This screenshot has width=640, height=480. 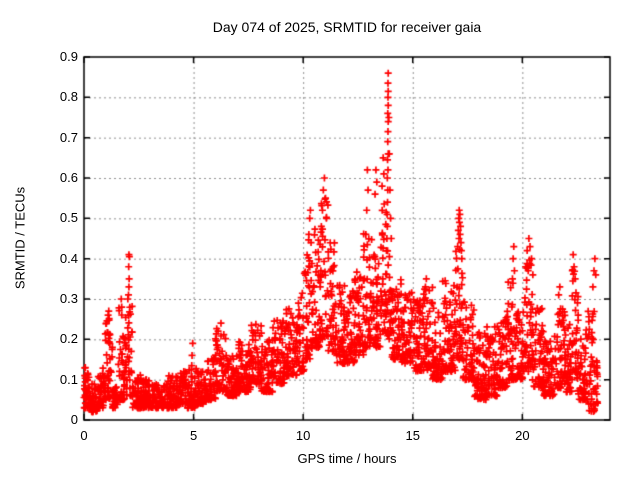 I want to click on x-tick-label: 15, so click(x=412, y=435).